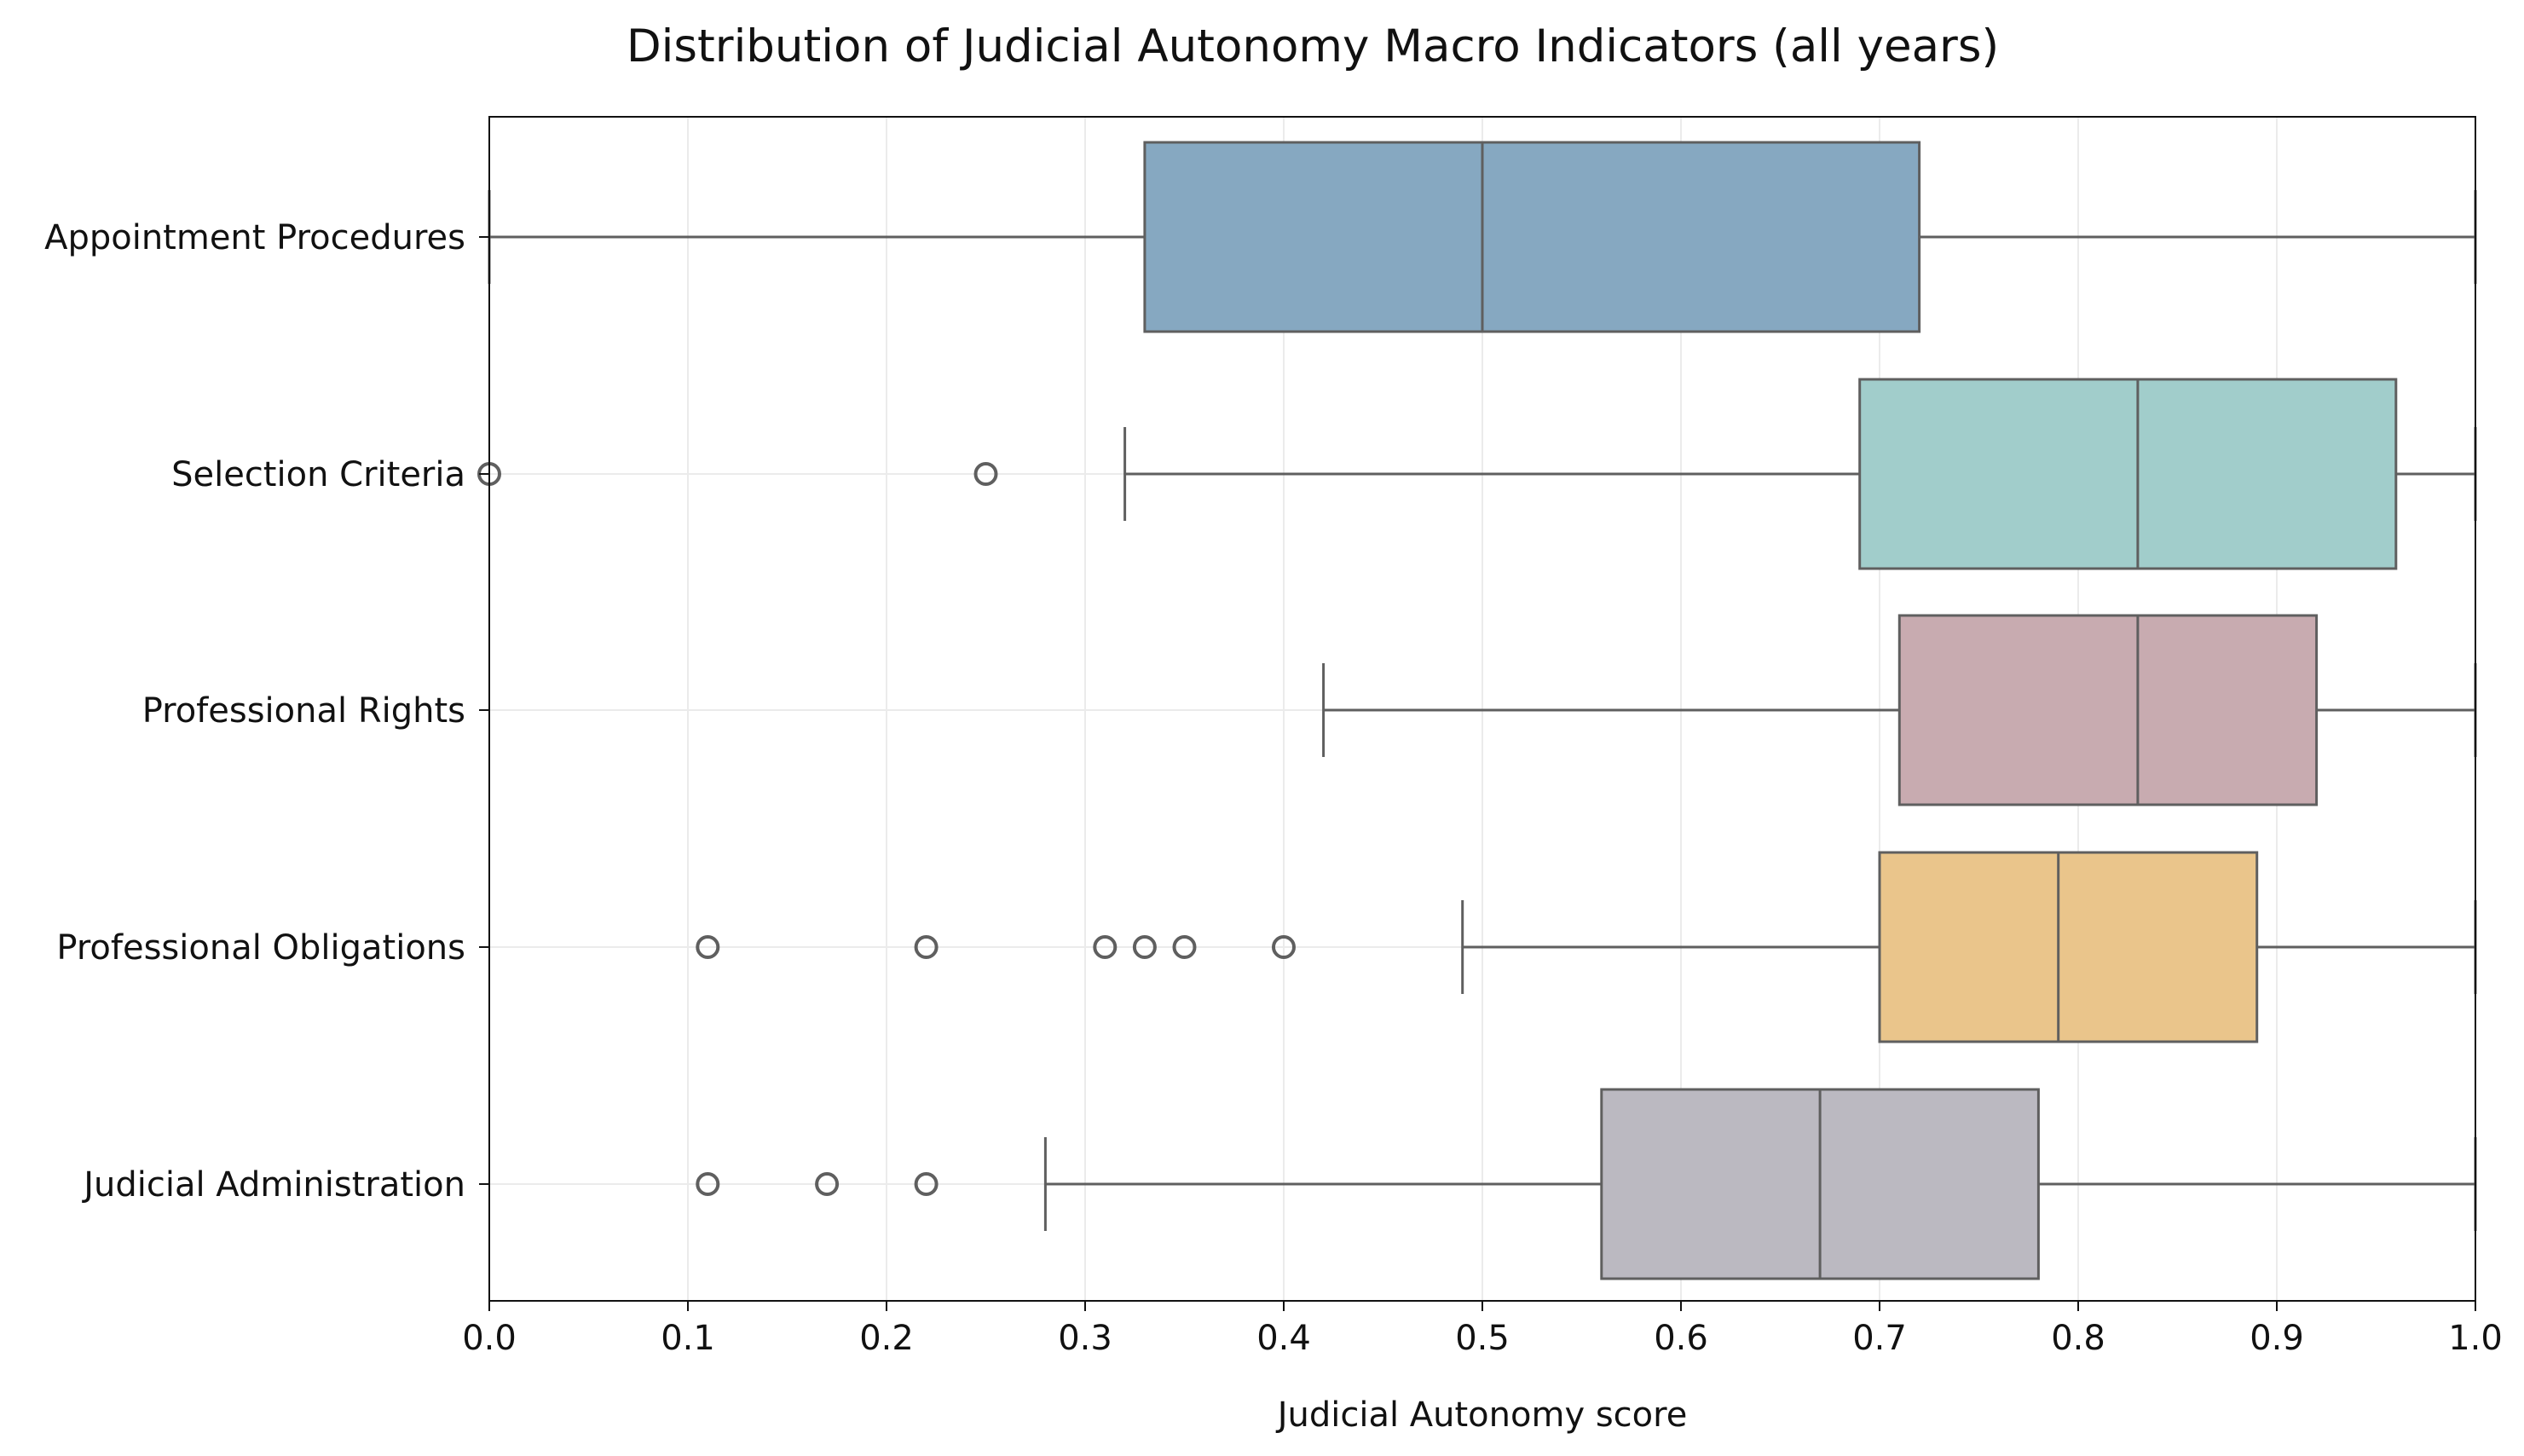 This screenshot has height=1456, width=2524. I want to click on x-tick-label: 0.7, so click(1879, 1338).